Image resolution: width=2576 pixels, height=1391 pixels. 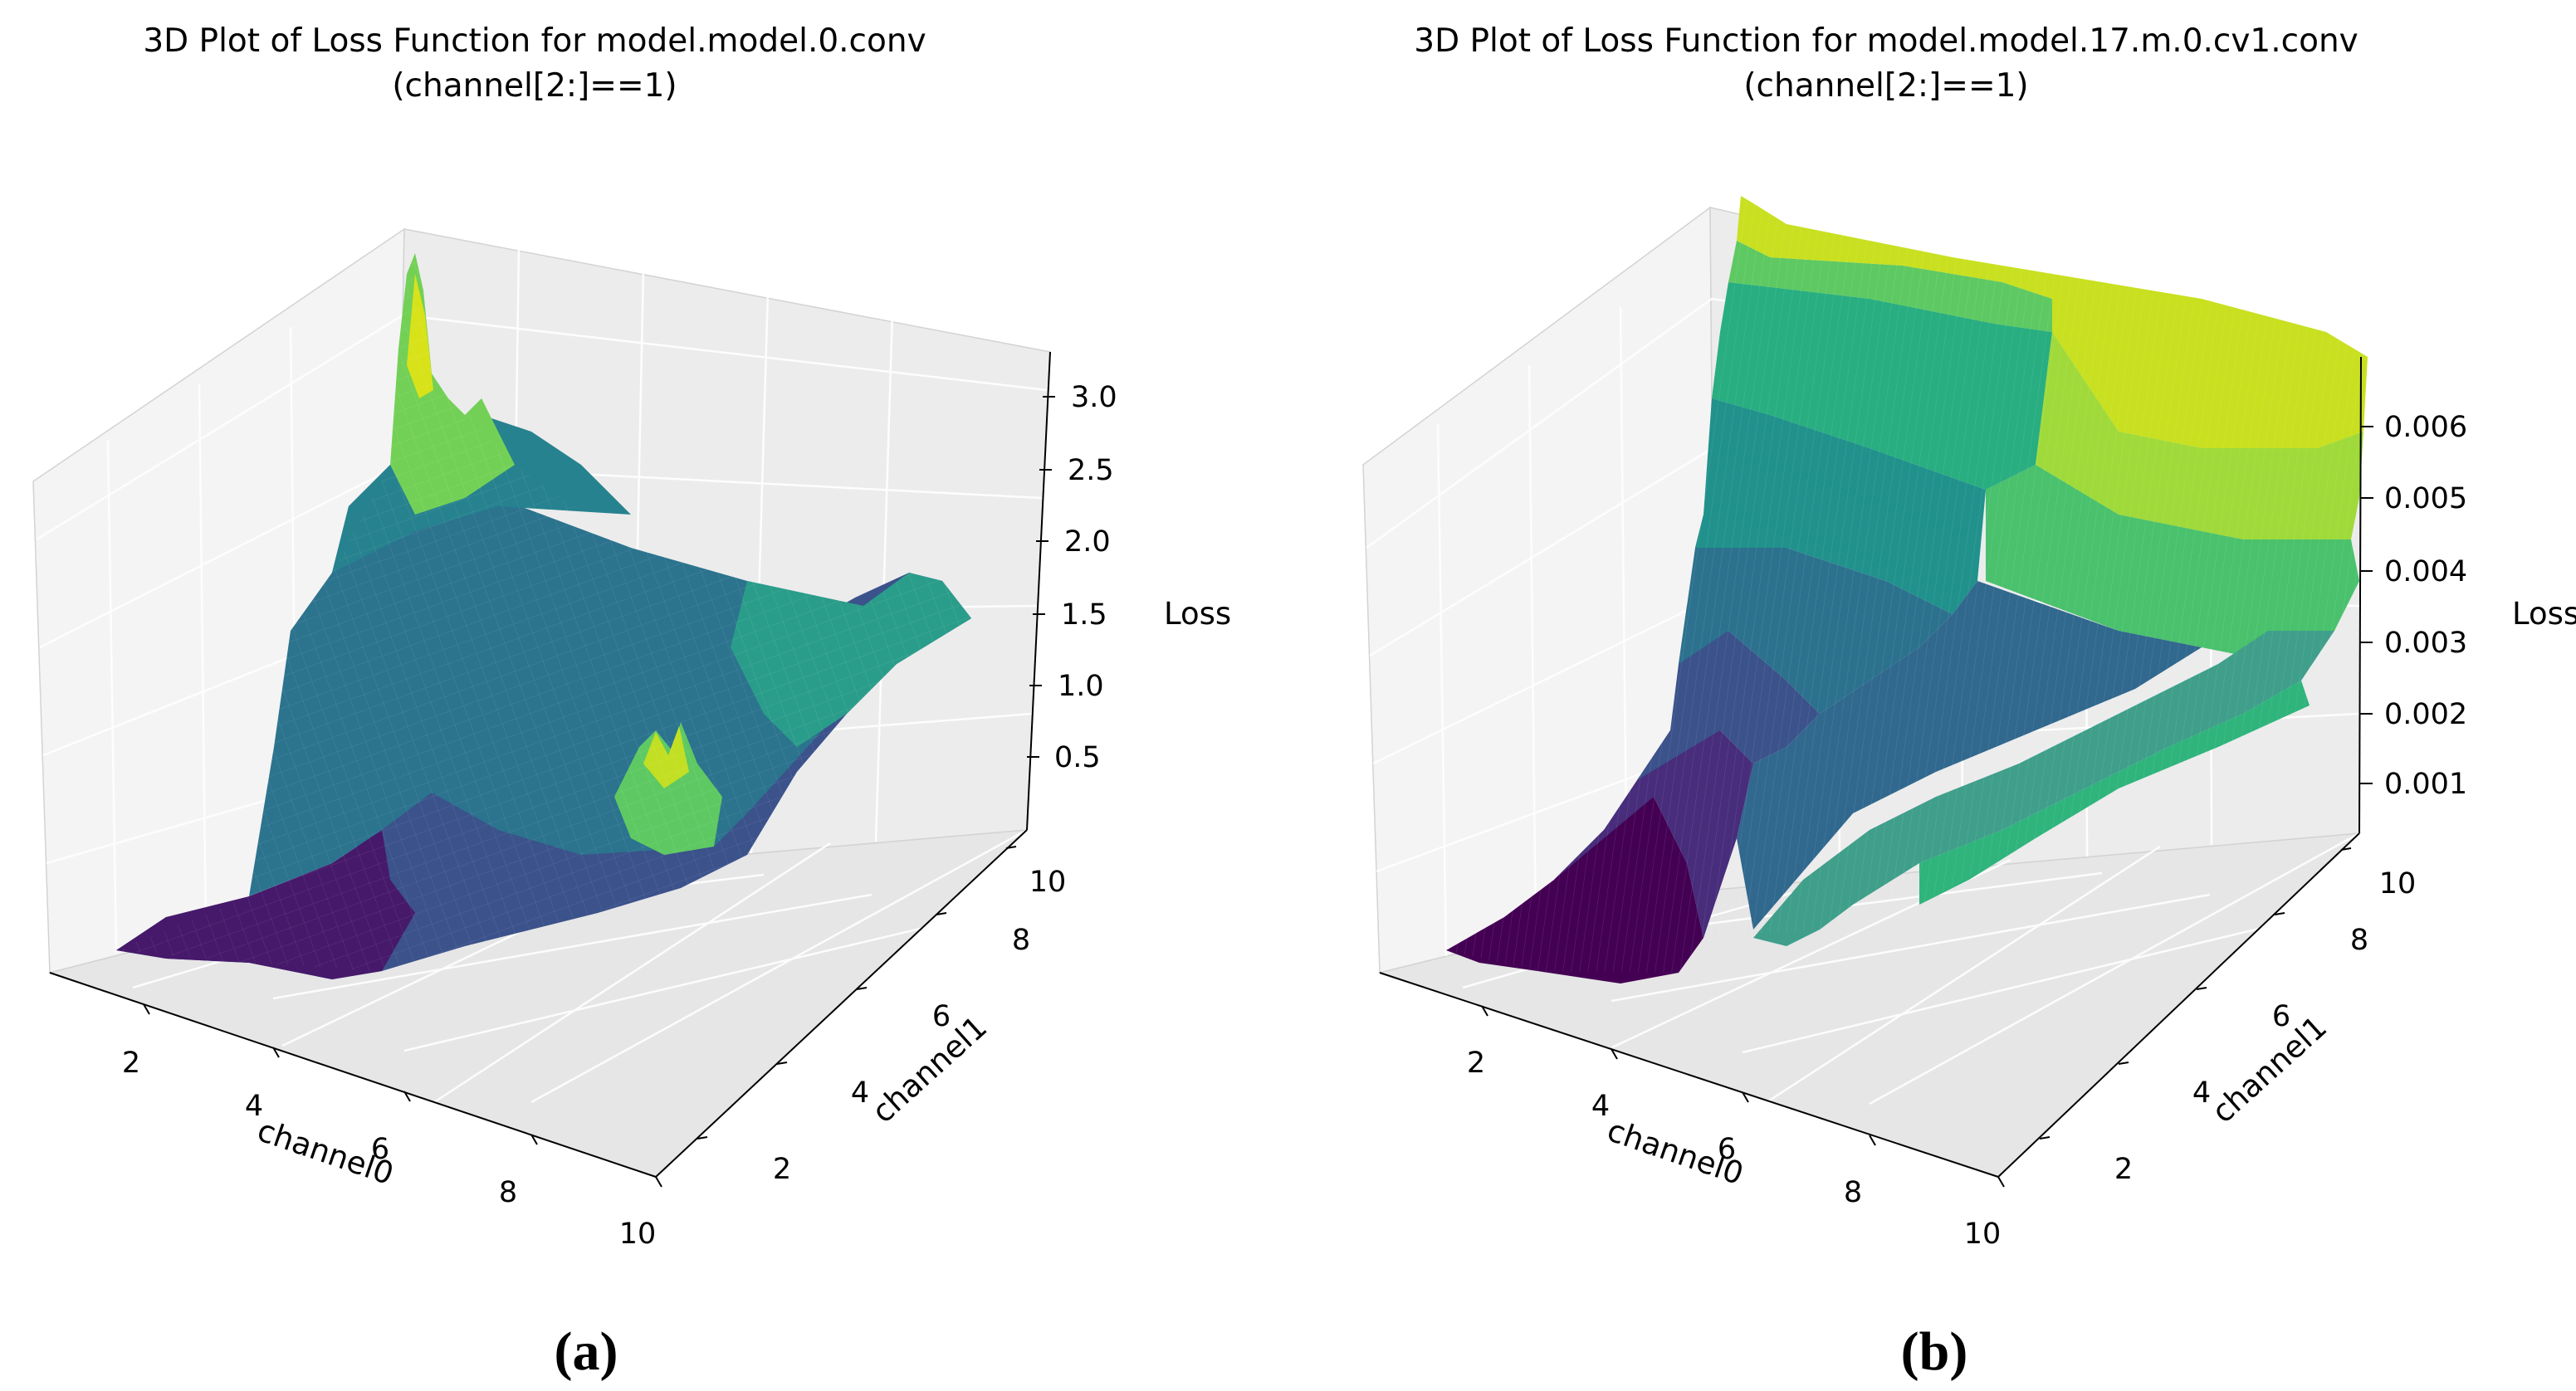 What do you see at coordinates (353, 1075) in the screenshot?
I see `x-axis-line` at bounding box center [353, 1075].